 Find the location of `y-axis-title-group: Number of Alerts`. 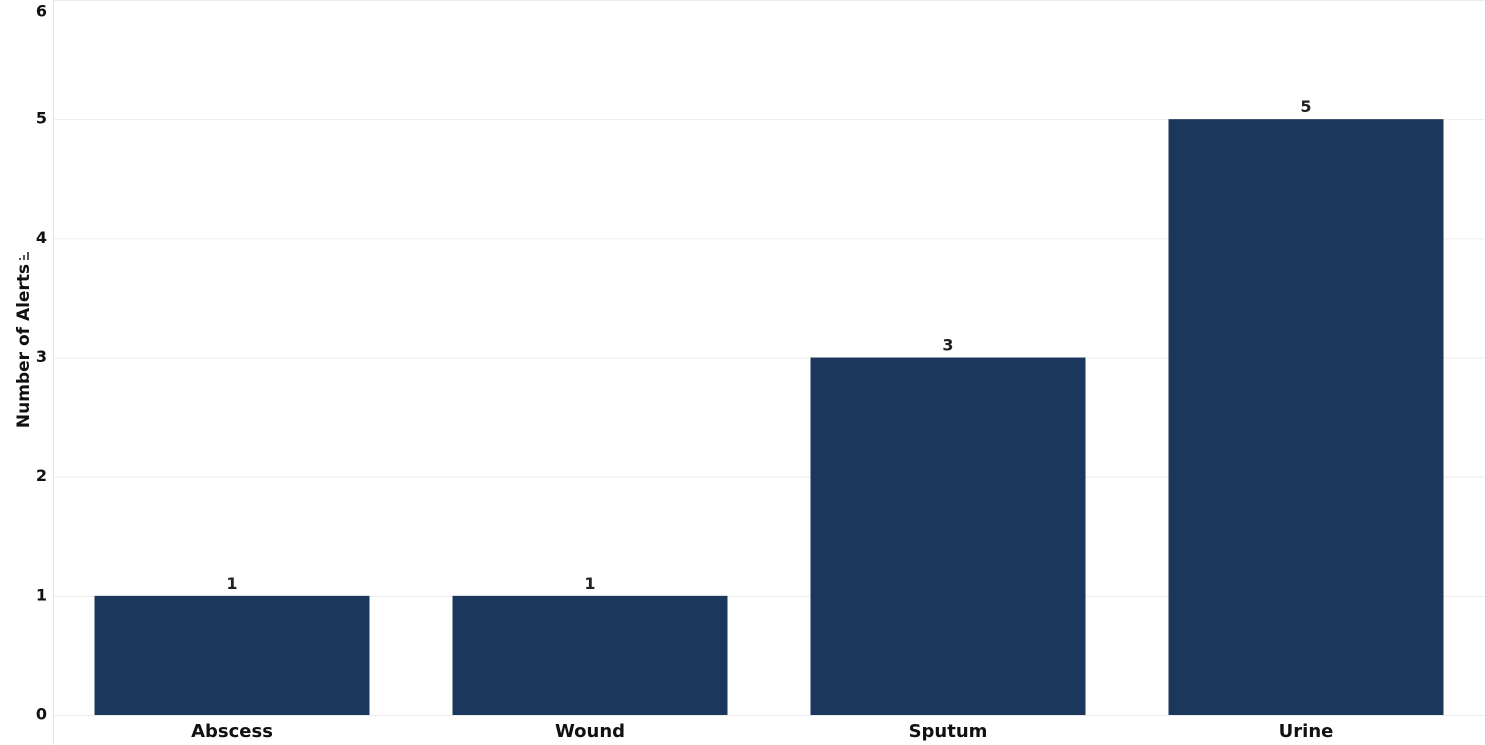

y-axis-title-group: Number of Alerts is located at coordinates (24, 340).